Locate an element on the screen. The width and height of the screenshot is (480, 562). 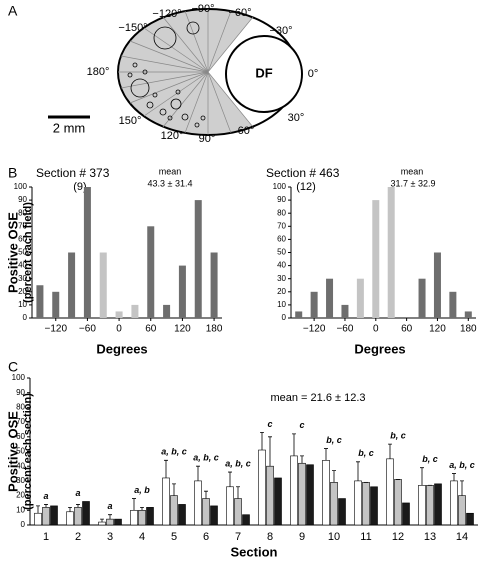
y-tick-label: 90 is located at coordinates (22, 199).